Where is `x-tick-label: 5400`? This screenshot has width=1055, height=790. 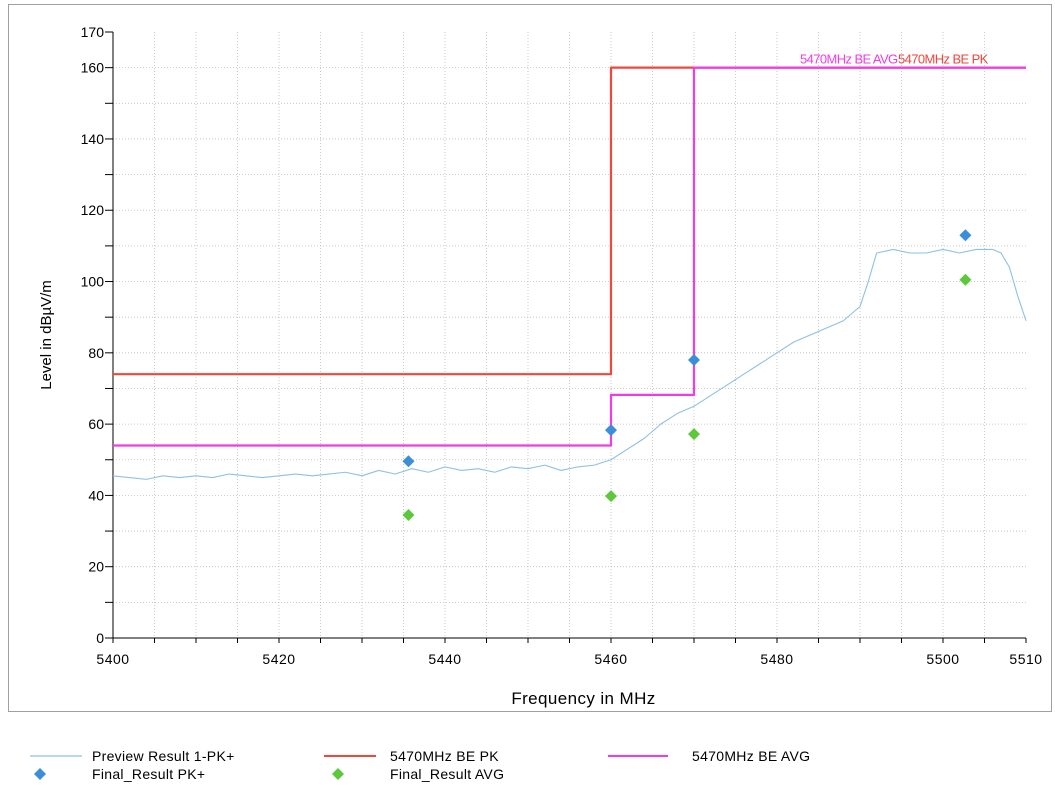
x-tick-label: 5400 is located at coordinates (112, 659).